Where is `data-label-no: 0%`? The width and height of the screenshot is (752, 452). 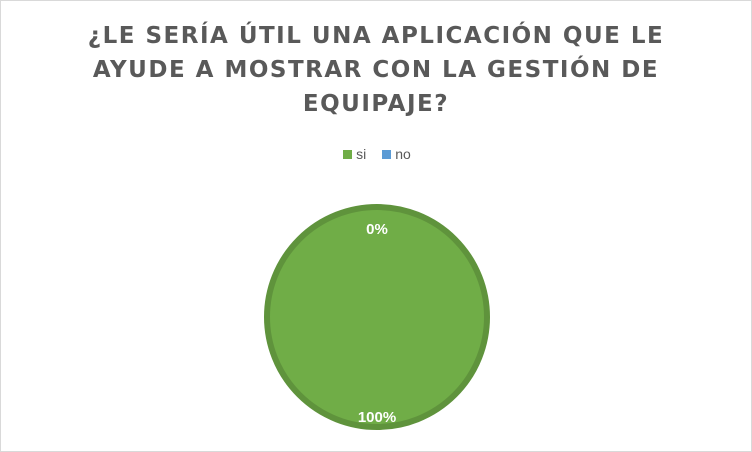 data-label-no: 0% is located at coordinates (377, 229).